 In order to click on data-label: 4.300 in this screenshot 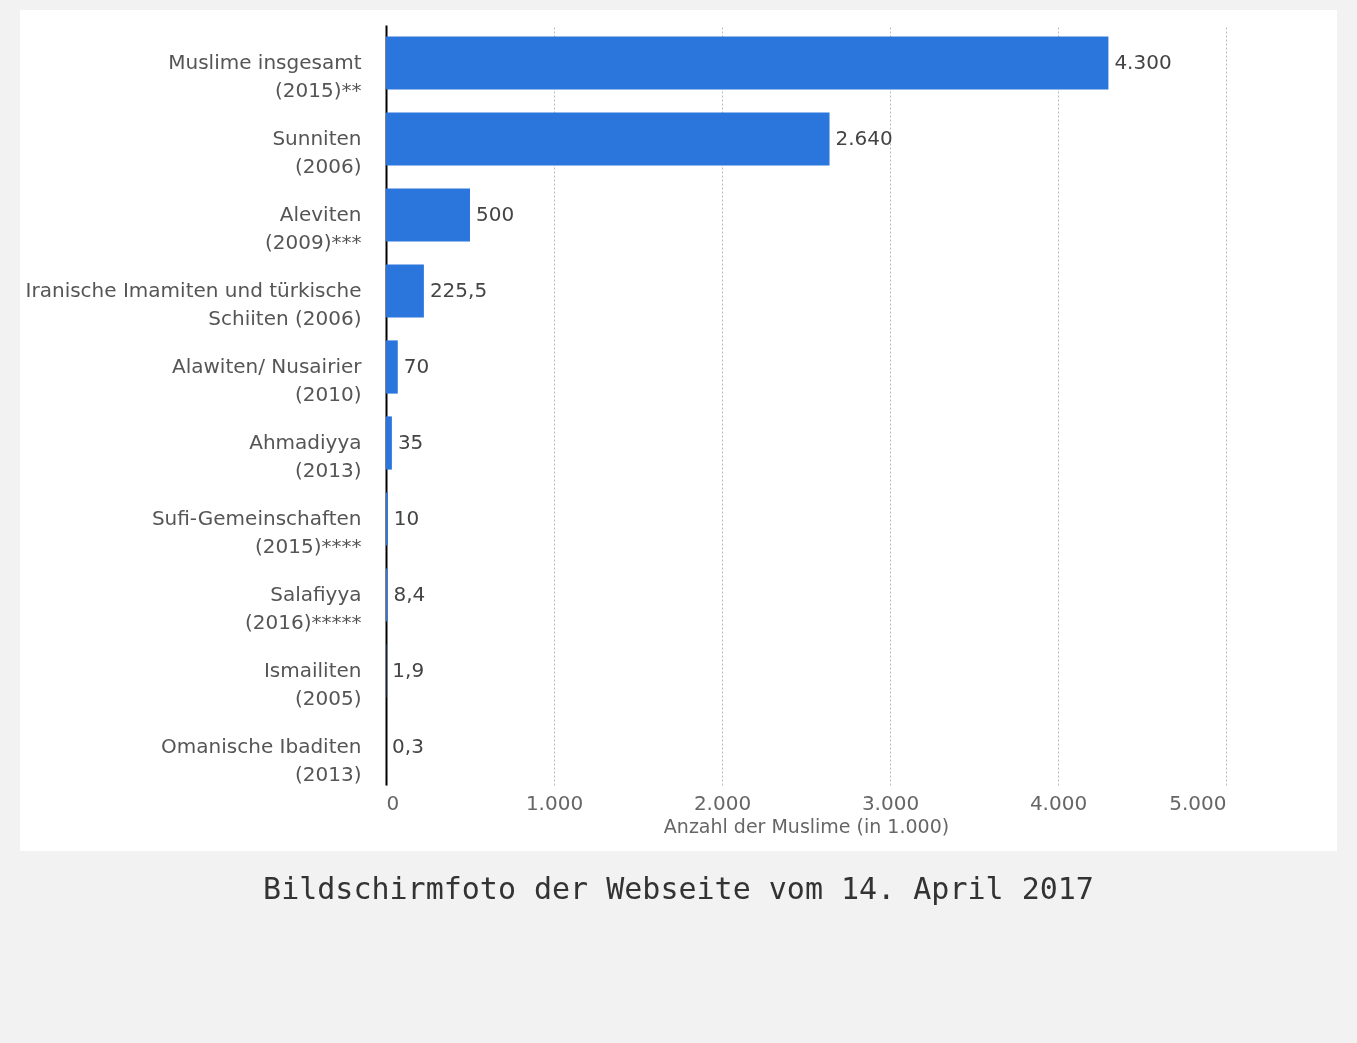, I will do `click(1143, 62)`.